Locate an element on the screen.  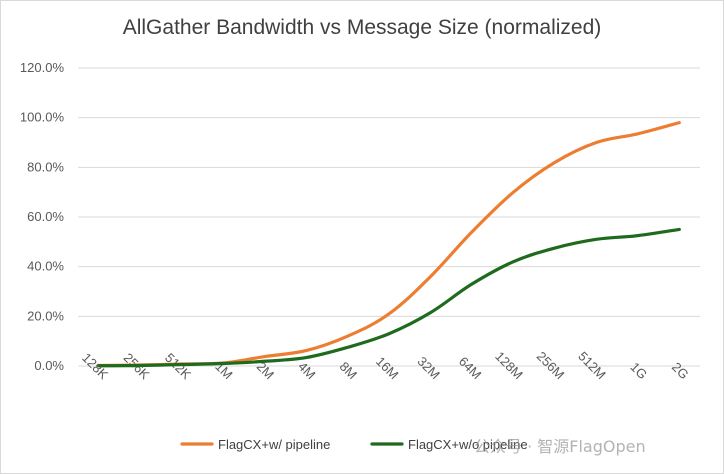
legend-label-1: FlagCX+w/o pipeline is located at coordinates (468, 444).